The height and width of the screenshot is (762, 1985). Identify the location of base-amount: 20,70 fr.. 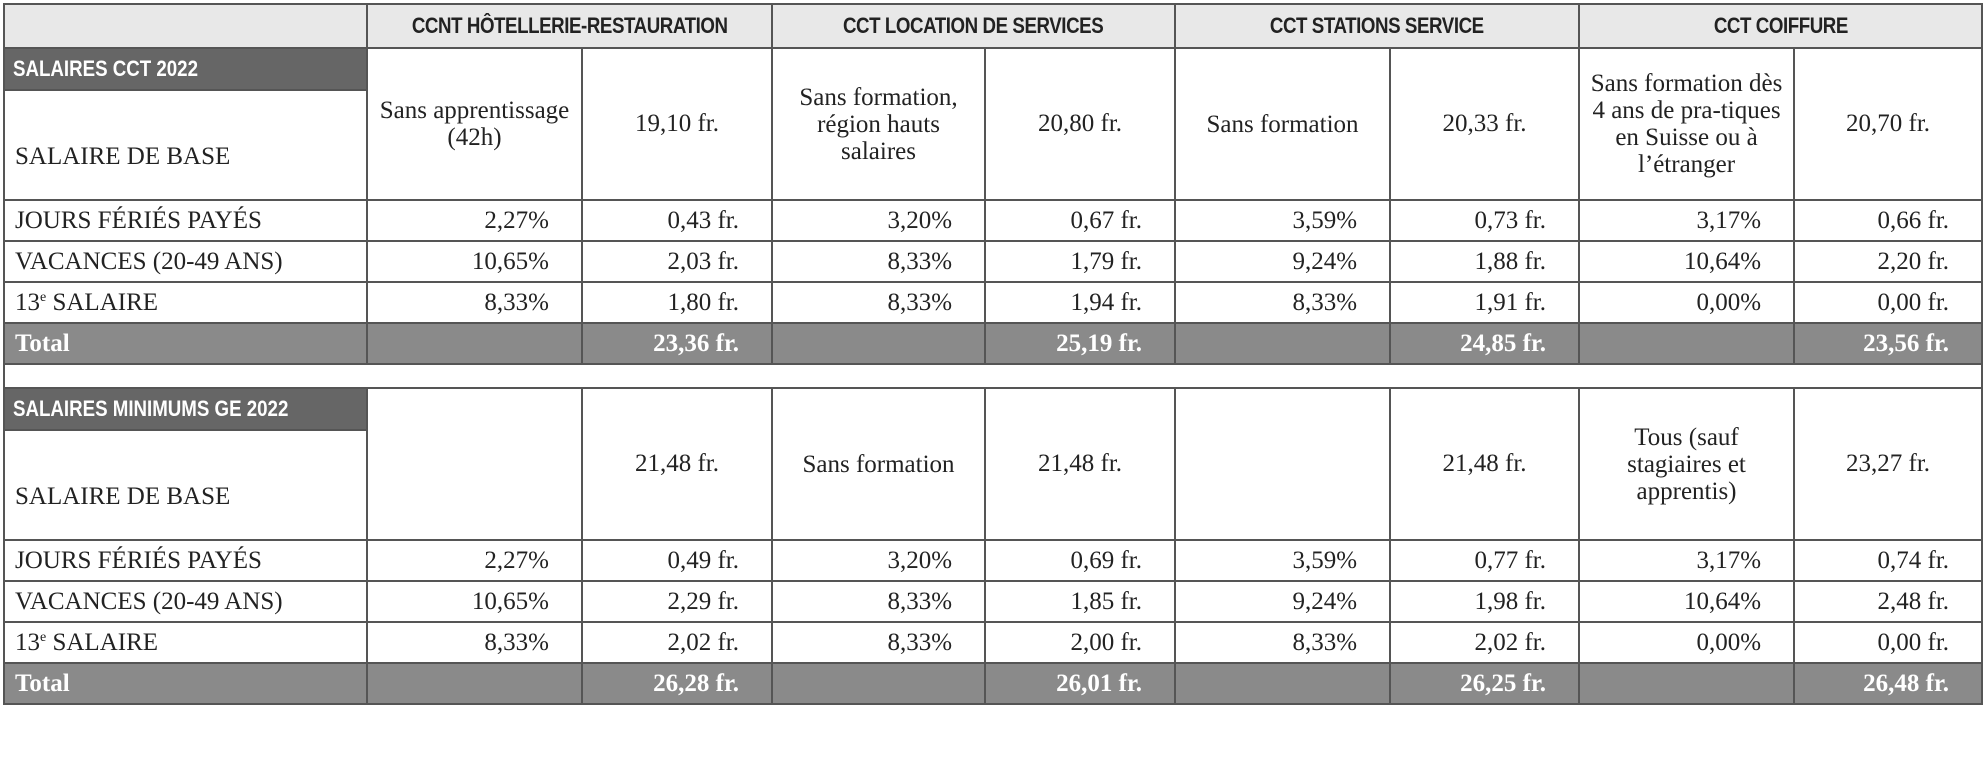
(1888, 124).